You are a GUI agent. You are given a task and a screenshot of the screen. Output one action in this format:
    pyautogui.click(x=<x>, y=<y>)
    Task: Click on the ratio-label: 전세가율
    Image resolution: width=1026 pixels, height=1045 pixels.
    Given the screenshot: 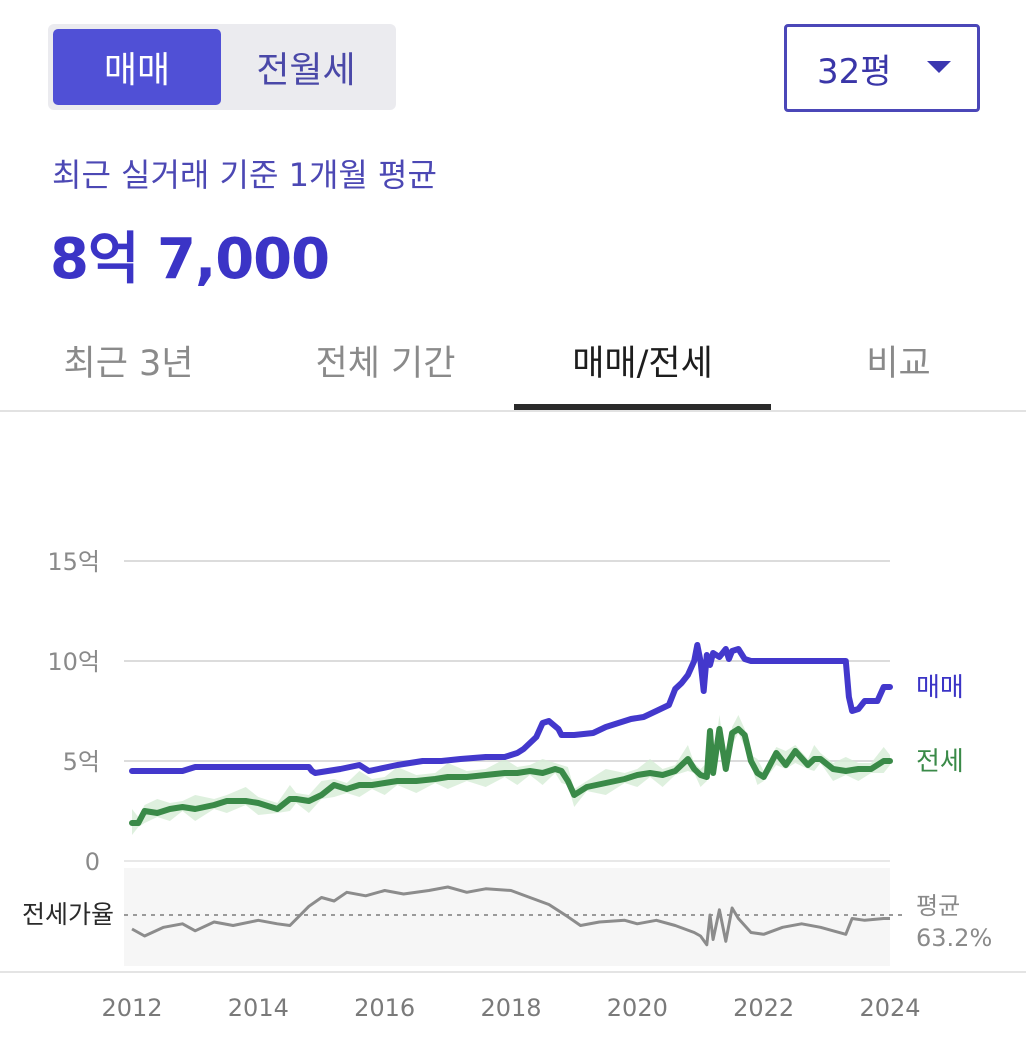 What is the action you would take?
    pyautogui.click(x=68, y=914)
    